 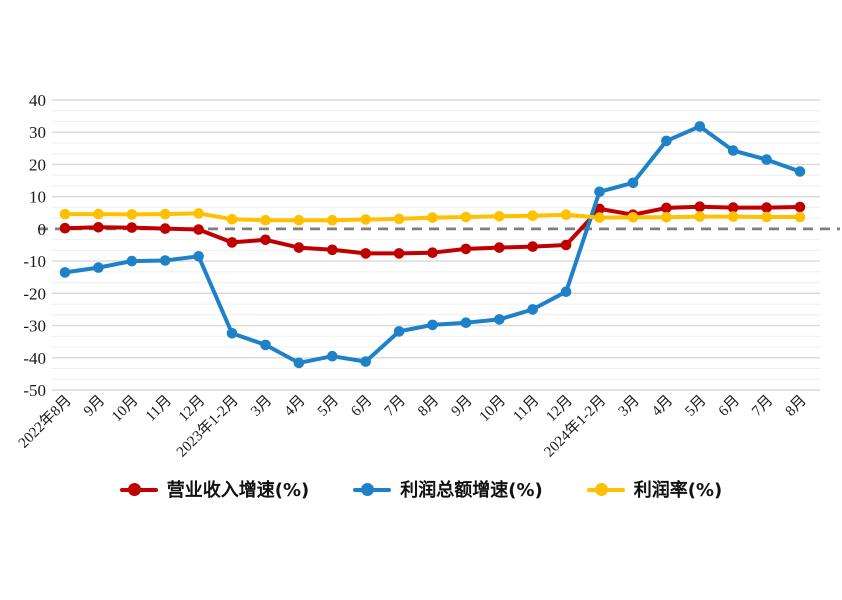 What do you see at coordinates (575, 426) in the screenshot?
I see `x-tick-label: 2024年1-2月` at bounding box center [575, 426].